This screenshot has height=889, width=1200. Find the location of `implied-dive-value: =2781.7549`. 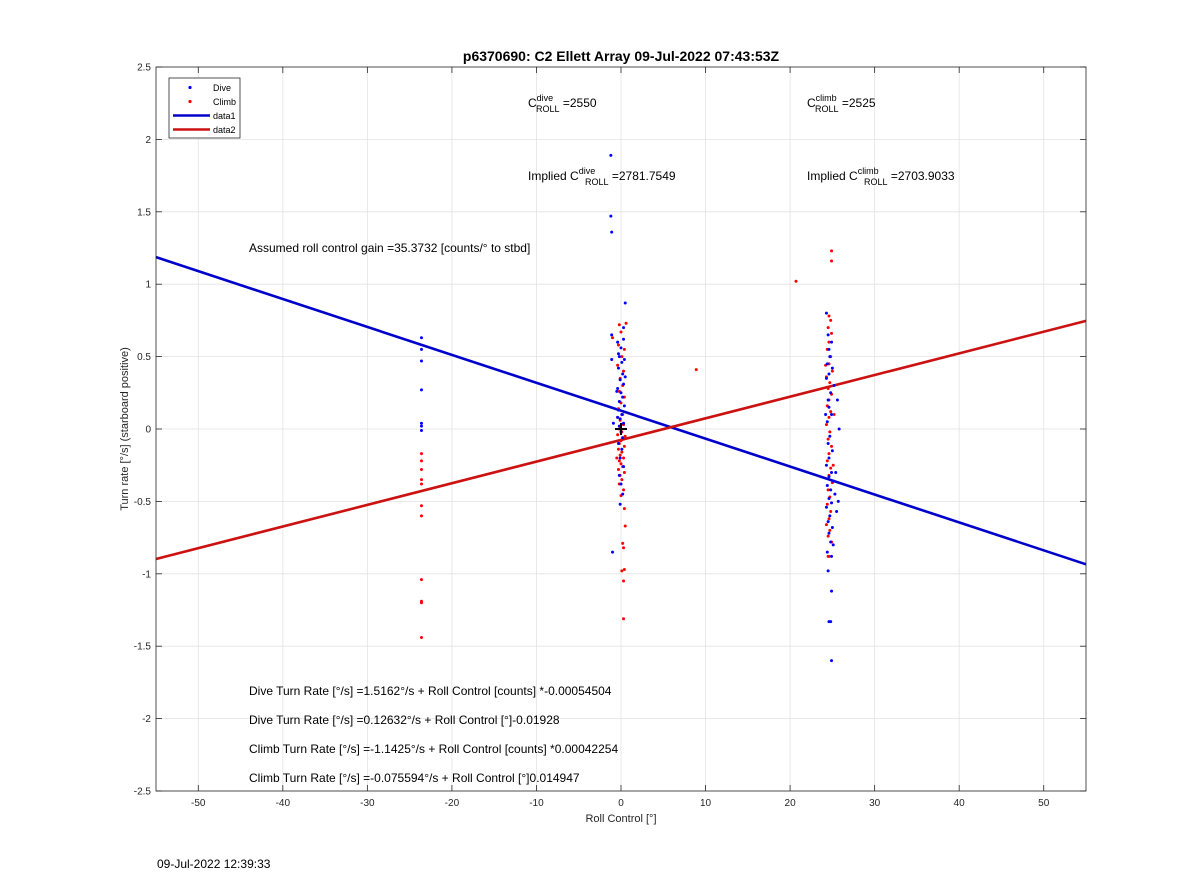

implied-dive-value: =2781.7549 is located at coordinates (642, 176).